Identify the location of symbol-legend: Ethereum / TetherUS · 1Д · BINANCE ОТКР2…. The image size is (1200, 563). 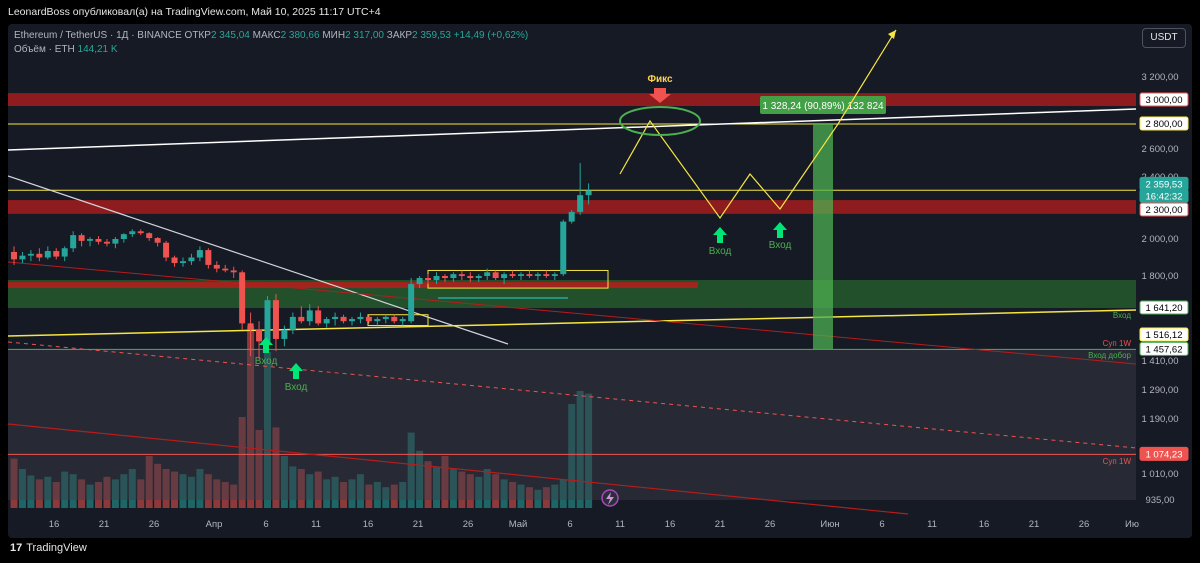
(271, 35).